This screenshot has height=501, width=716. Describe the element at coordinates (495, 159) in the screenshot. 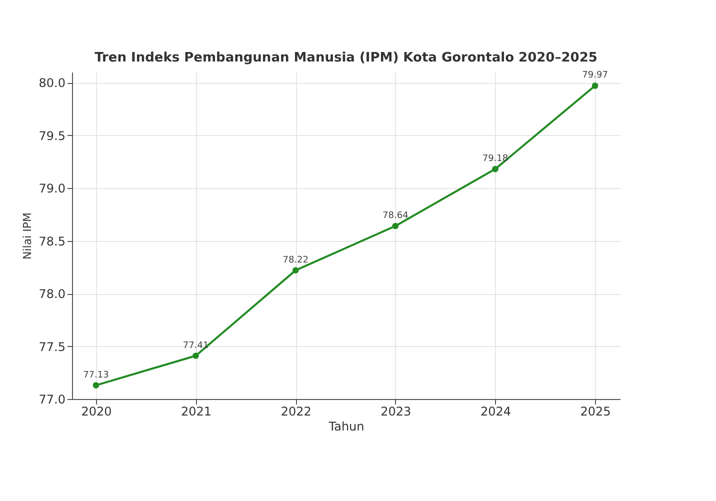

I see `data-label: 79.18` at that location.